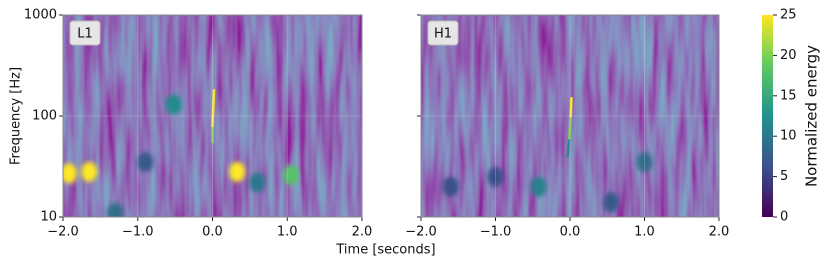 The width and height of the screenshot is (830, 268). I want to click on y-axis-label: Frequency [Hz], so click(16, 116).